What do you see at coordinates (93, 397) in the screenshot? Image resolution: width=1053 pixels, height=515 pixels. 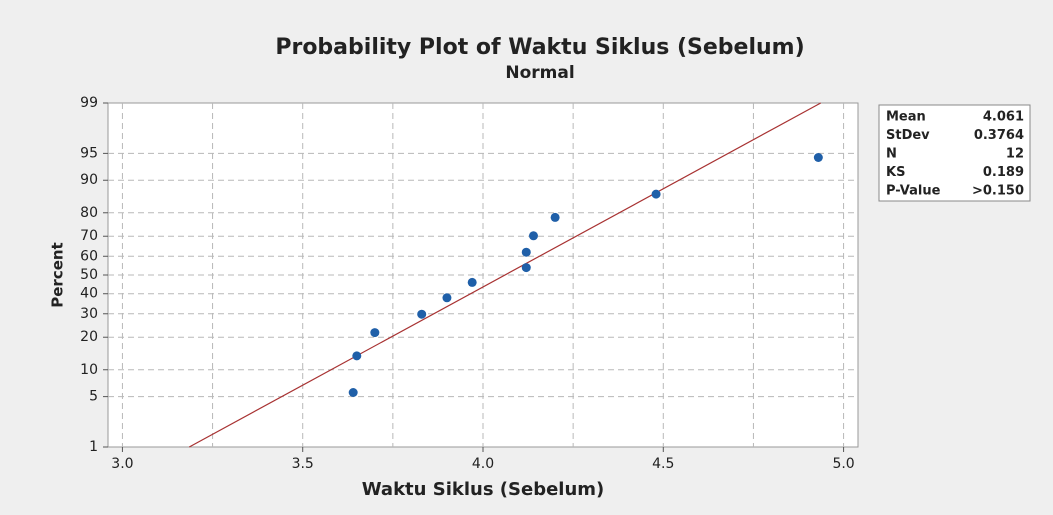 I see `y-tick-label: 5` at bounding box center [93, 397].